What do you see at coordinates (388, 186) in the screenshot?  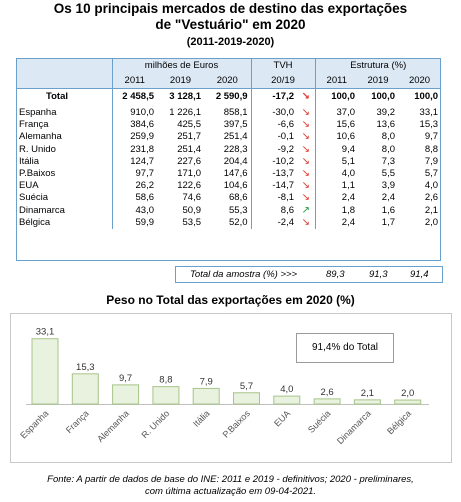 I see `share-2019: 3,9` at bounding box center [388, 186].